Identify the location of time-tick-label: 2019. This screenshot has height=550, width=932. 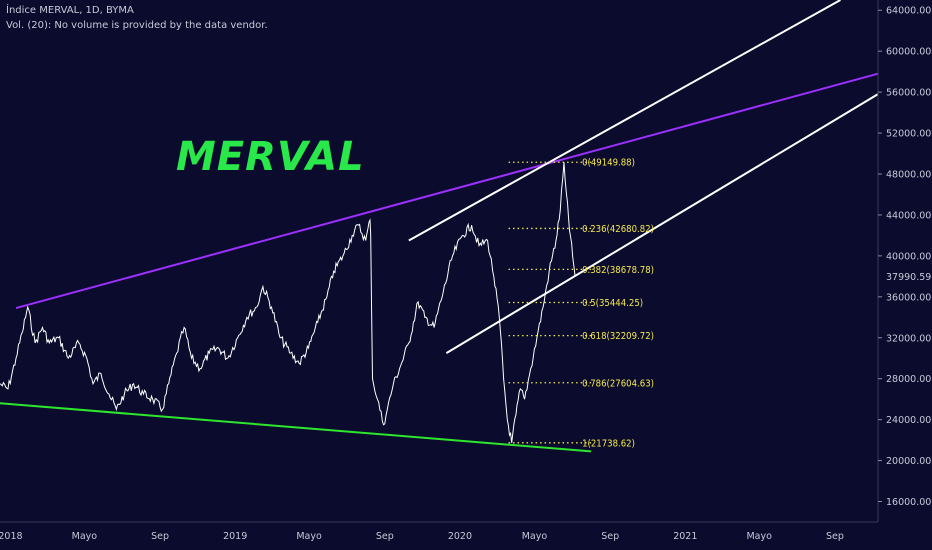
(235, 536).